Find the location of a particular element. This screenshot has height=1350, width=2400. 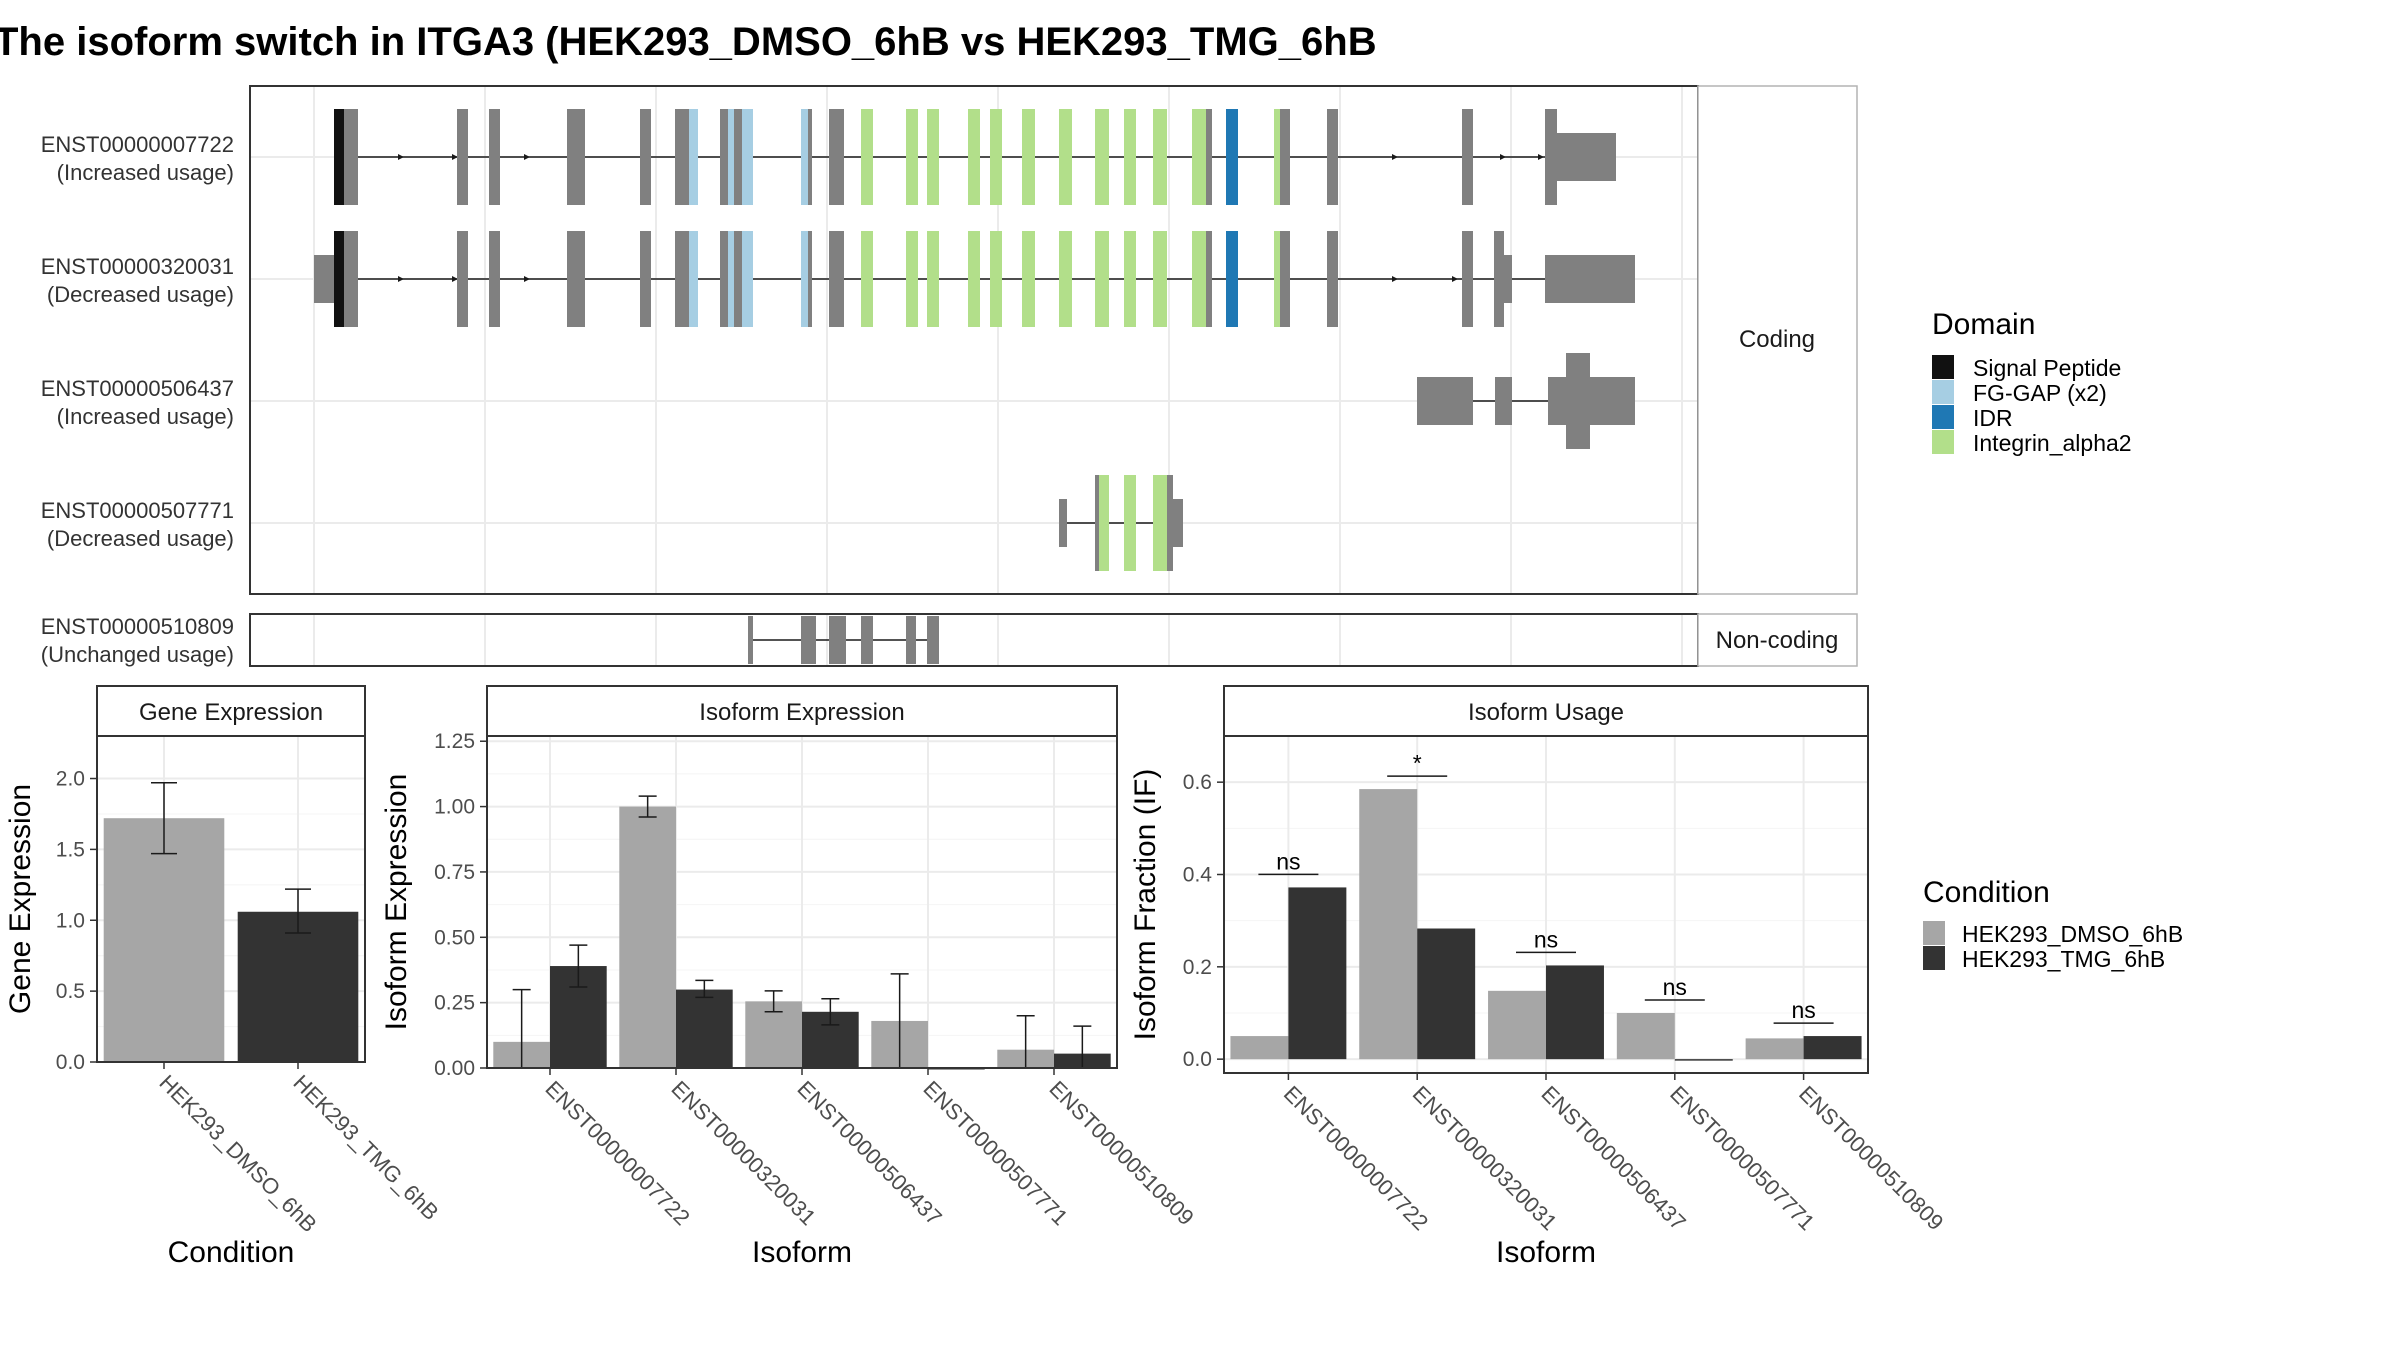

isoform-expression-strip is located at coordinates (802, 711).